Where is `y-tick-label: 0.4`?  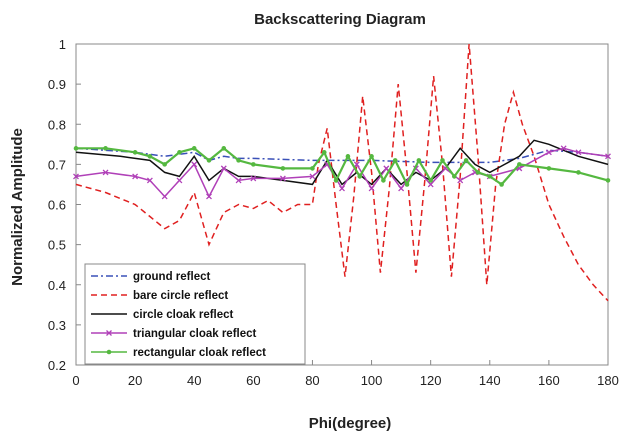
y-tick-label: 0.4 is located at coordinates (57, 285).